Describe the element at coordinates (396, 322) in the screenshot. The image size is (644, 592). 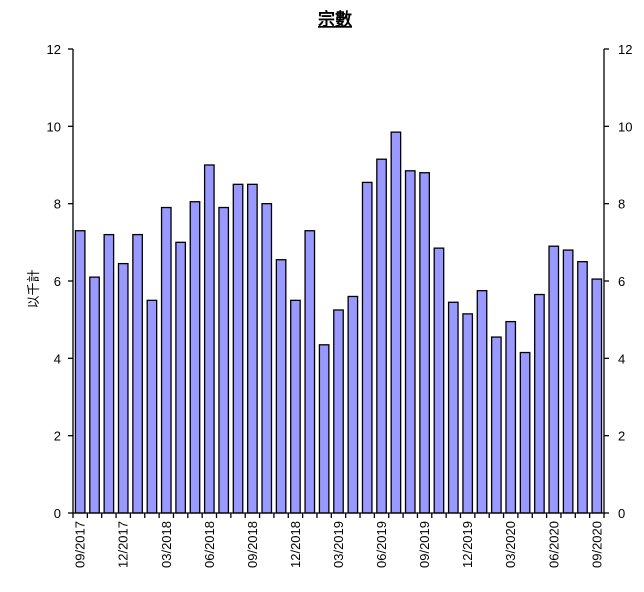
I see `bar-07/2019` at that location.